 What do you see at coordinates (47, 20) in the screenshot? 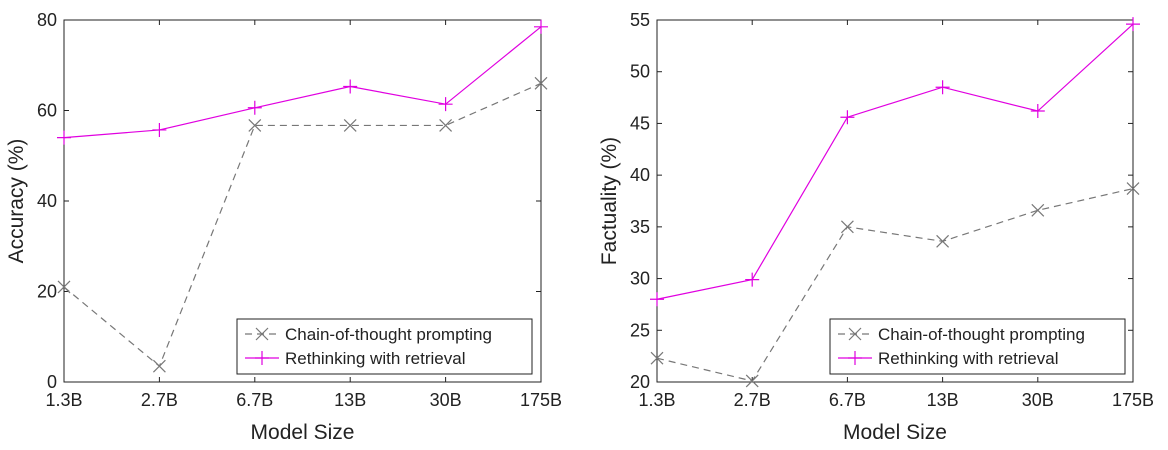
I see `y-tick-label: 80` at bounding box center [47, 20].